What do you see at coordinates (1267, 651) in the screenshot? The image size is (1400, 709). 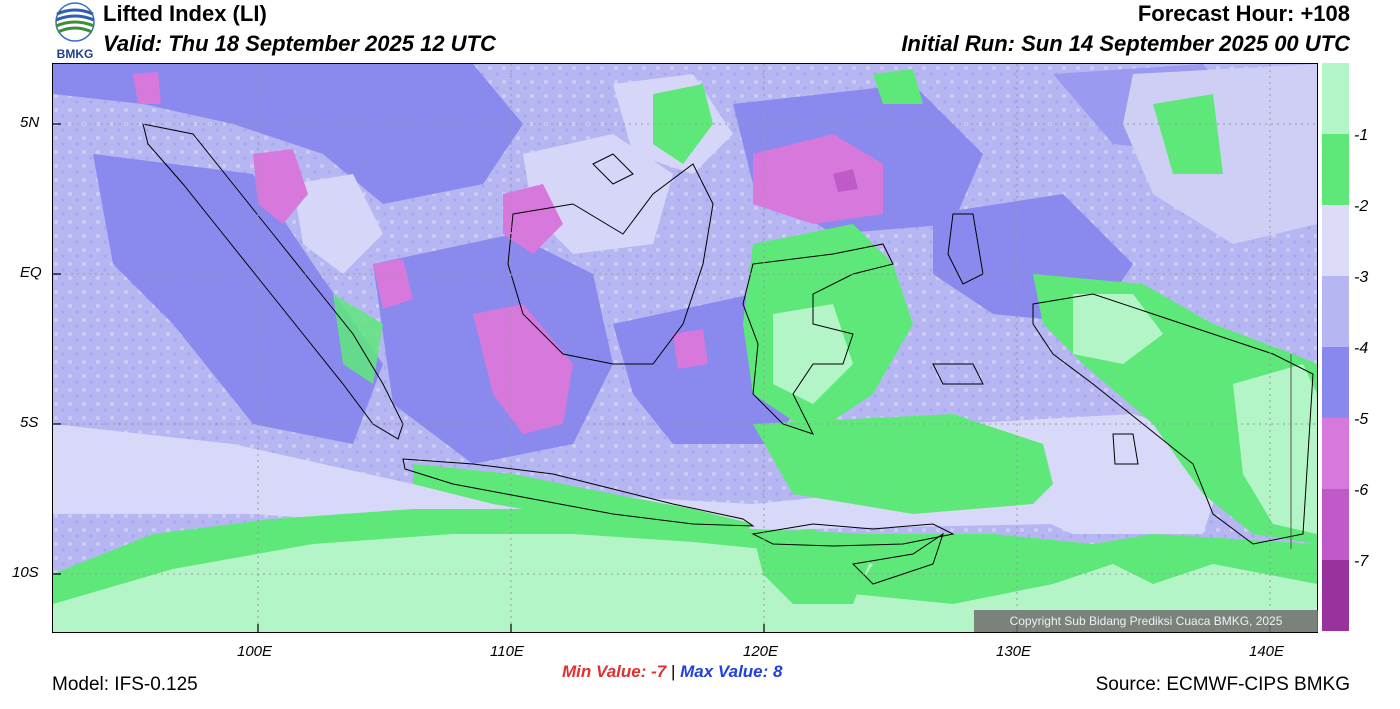 I see `lon-label-140e: 140E` at bounding box center [1267, 651].